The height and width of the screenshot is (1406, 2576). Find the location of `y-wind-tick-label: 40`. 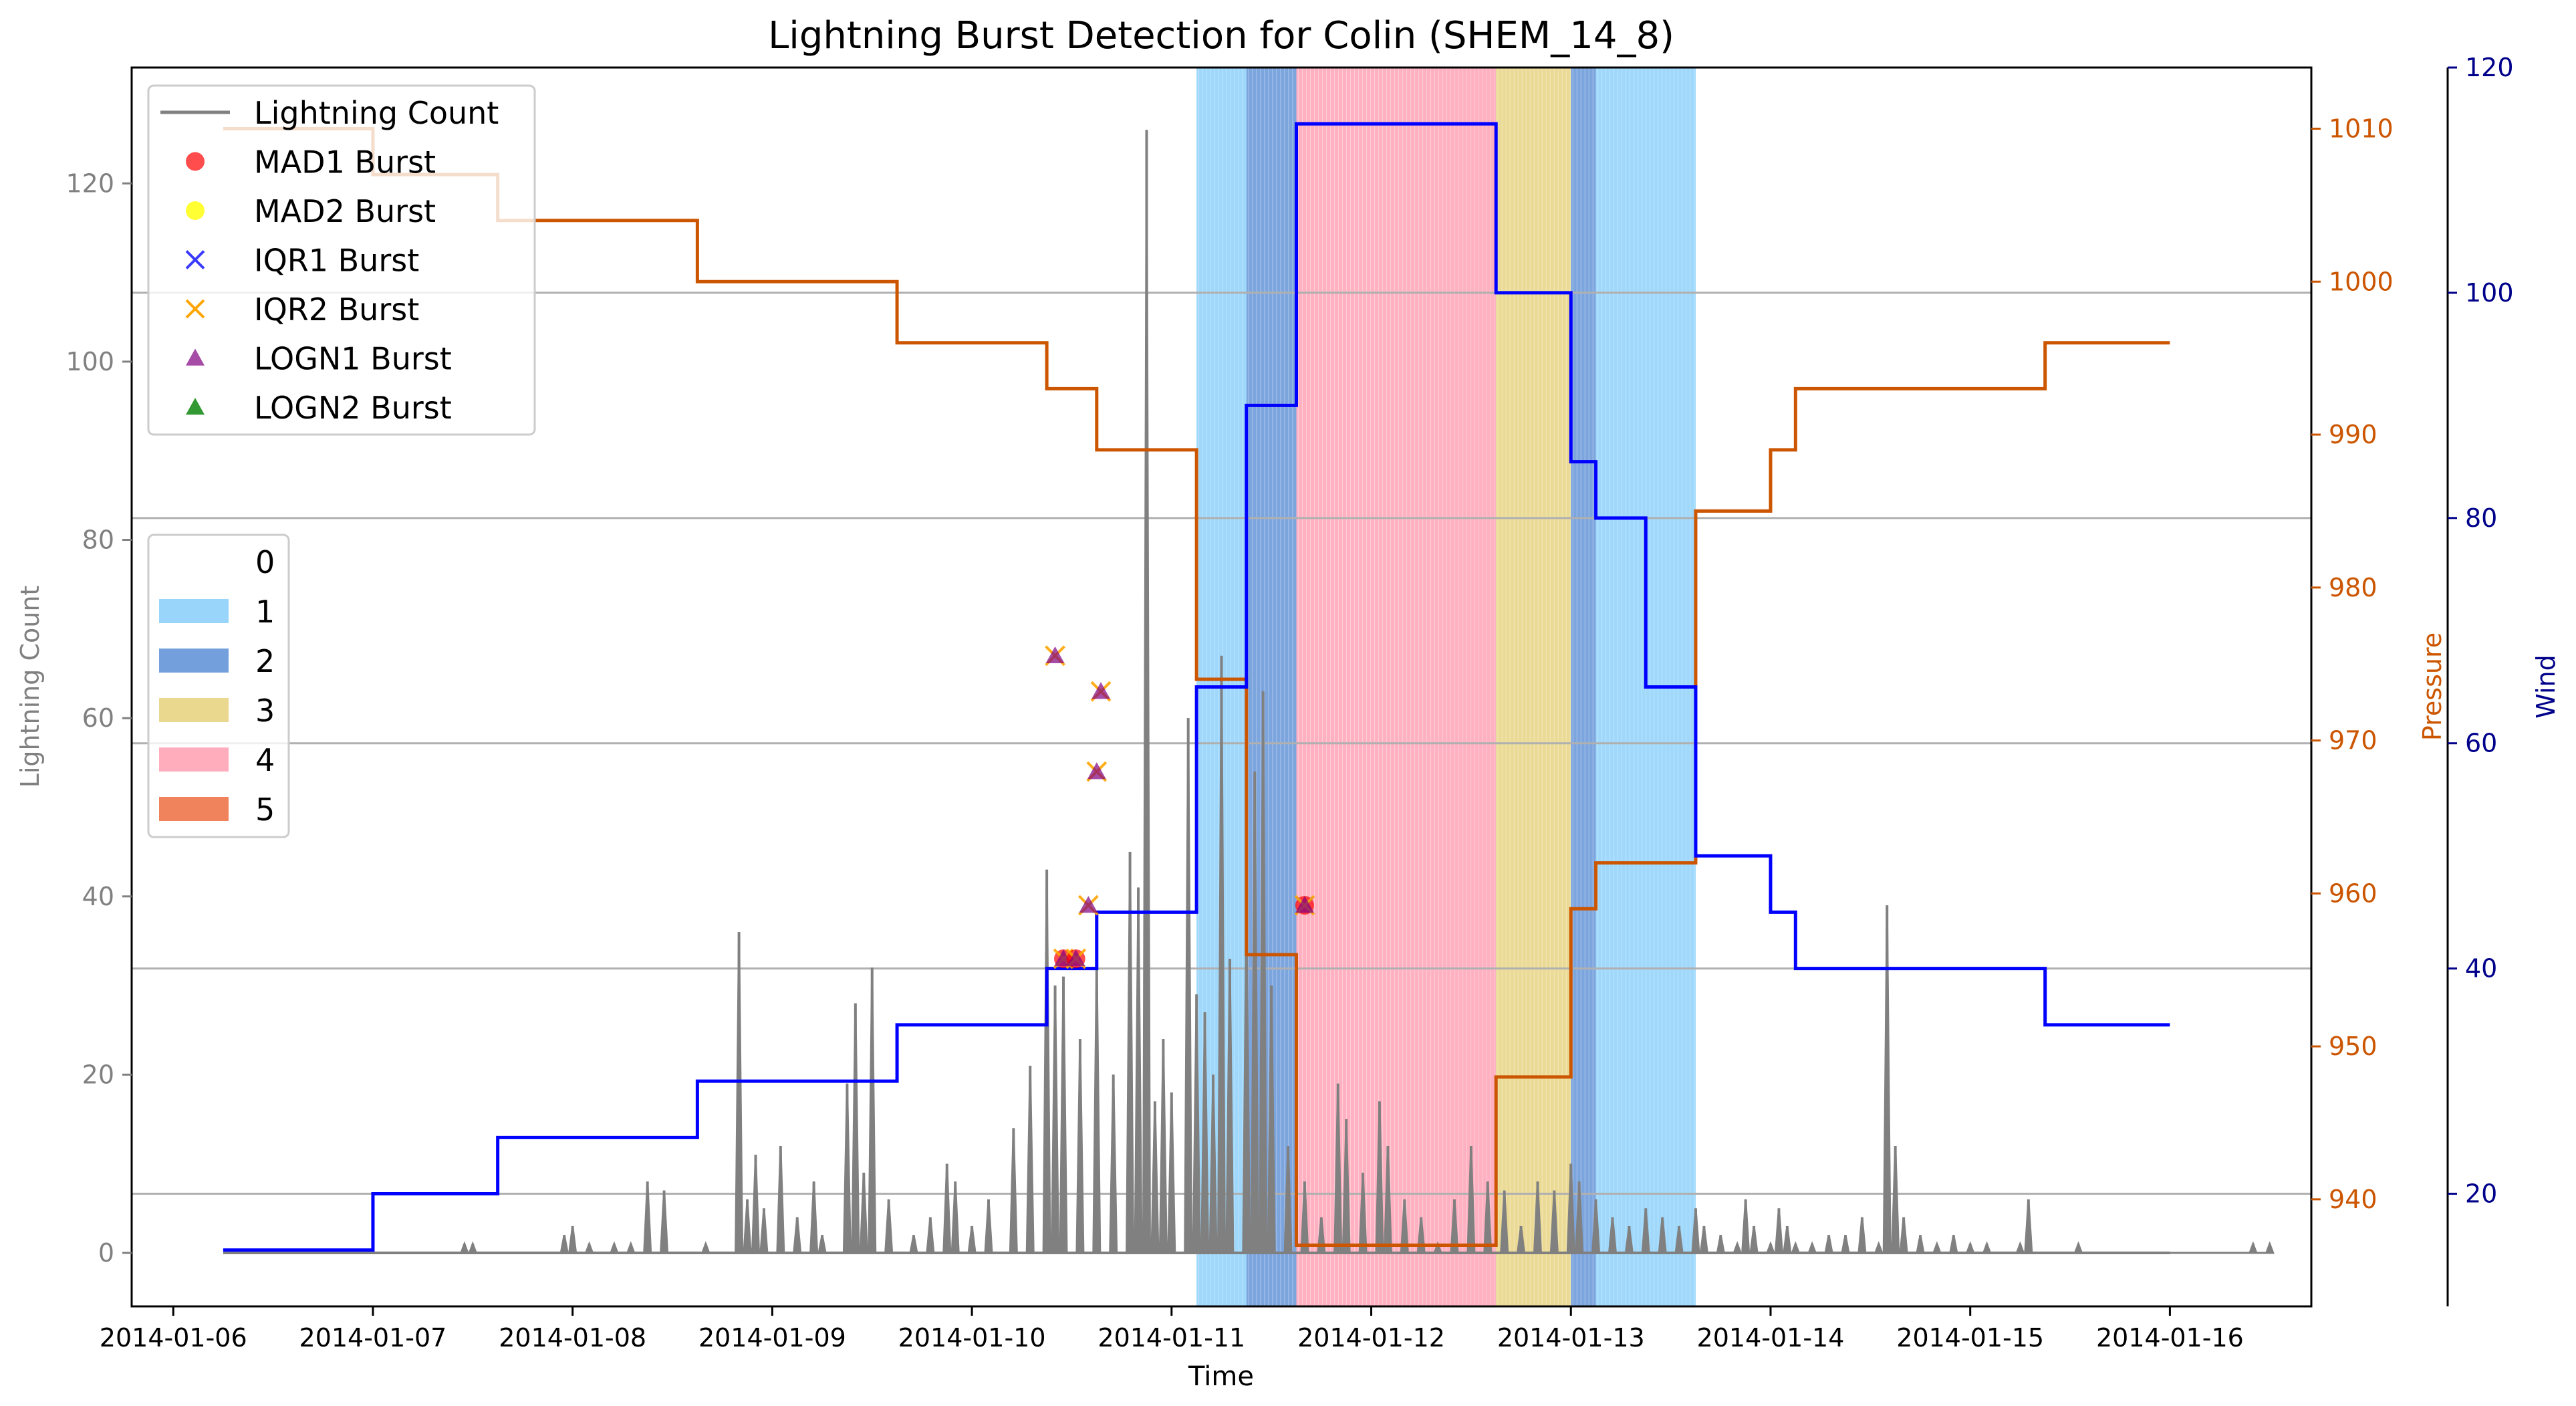

y-wind-tick-label: 40 is located at coordinates (2481, 968).